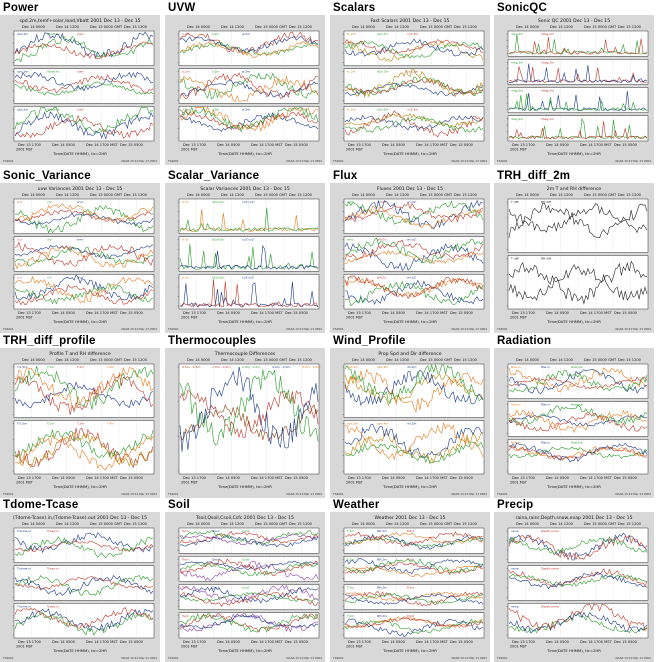 This screenshot has width=656, height=662. Describe the element at coordinates (248, 202) in the screenshot. I see `legend-entry: co2'co2'` at that location.